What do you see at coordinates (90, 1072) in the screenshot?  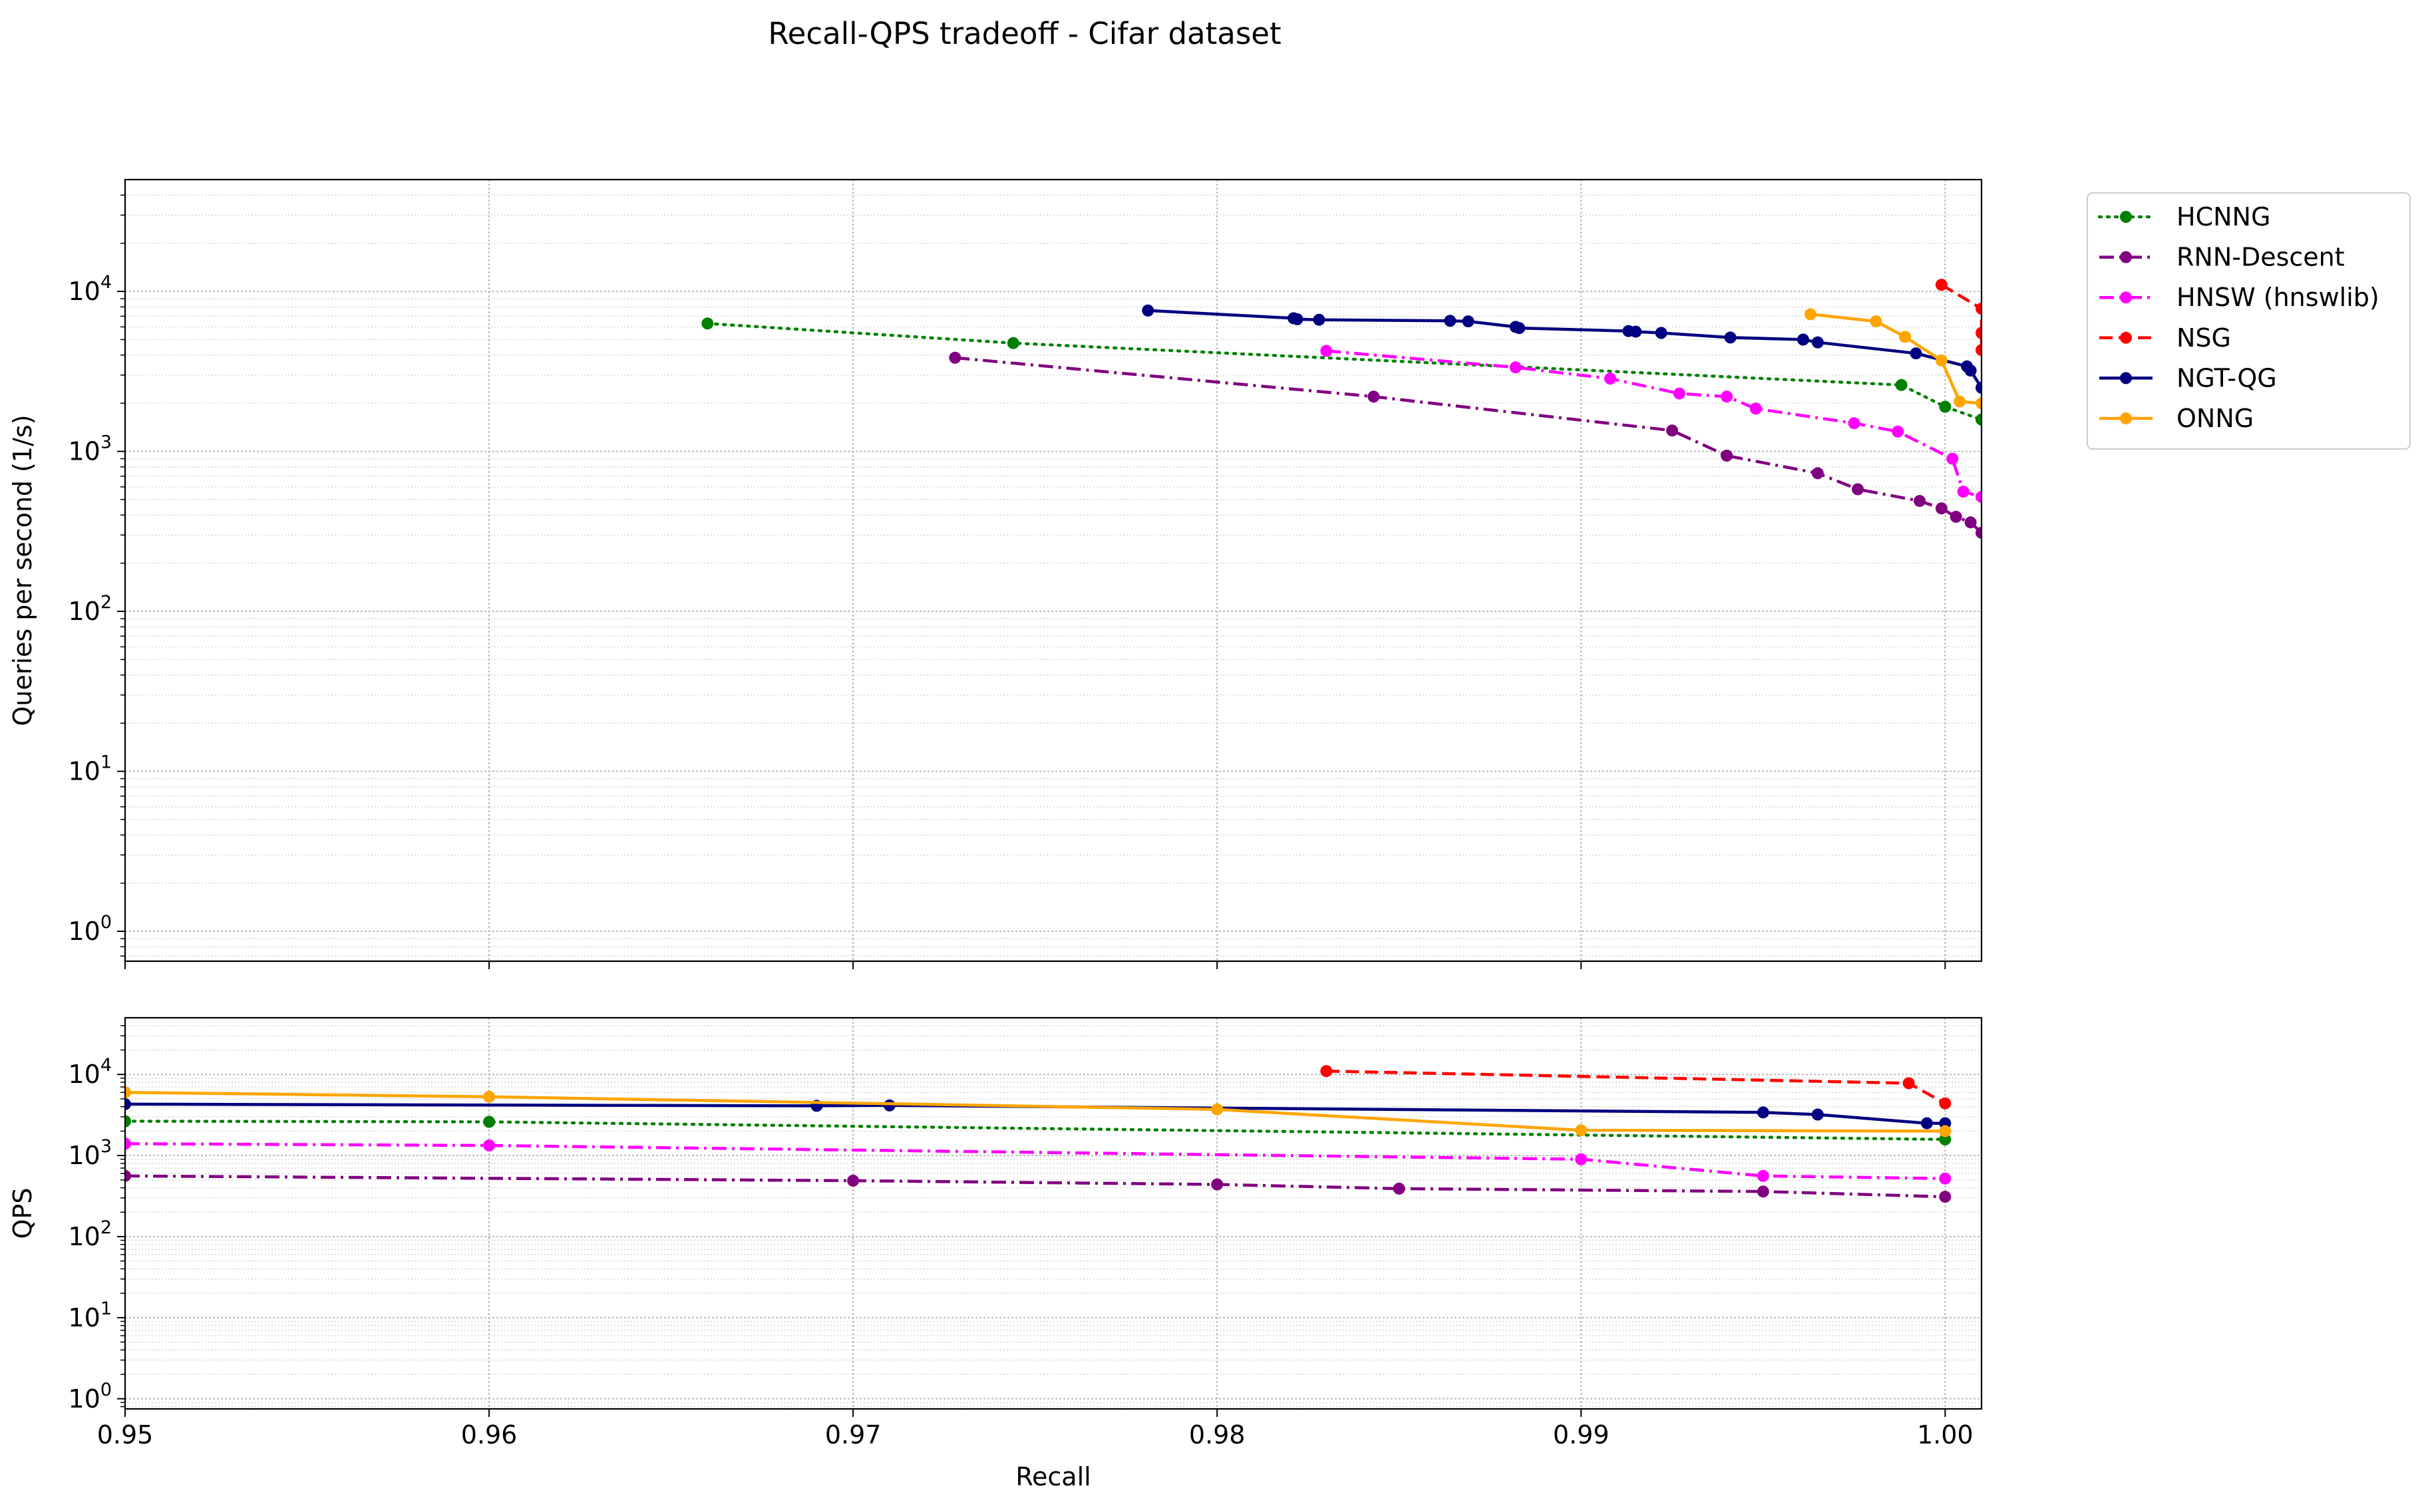 I see `y-tick-label: 10⁴` at bounding box center [90, 1072].